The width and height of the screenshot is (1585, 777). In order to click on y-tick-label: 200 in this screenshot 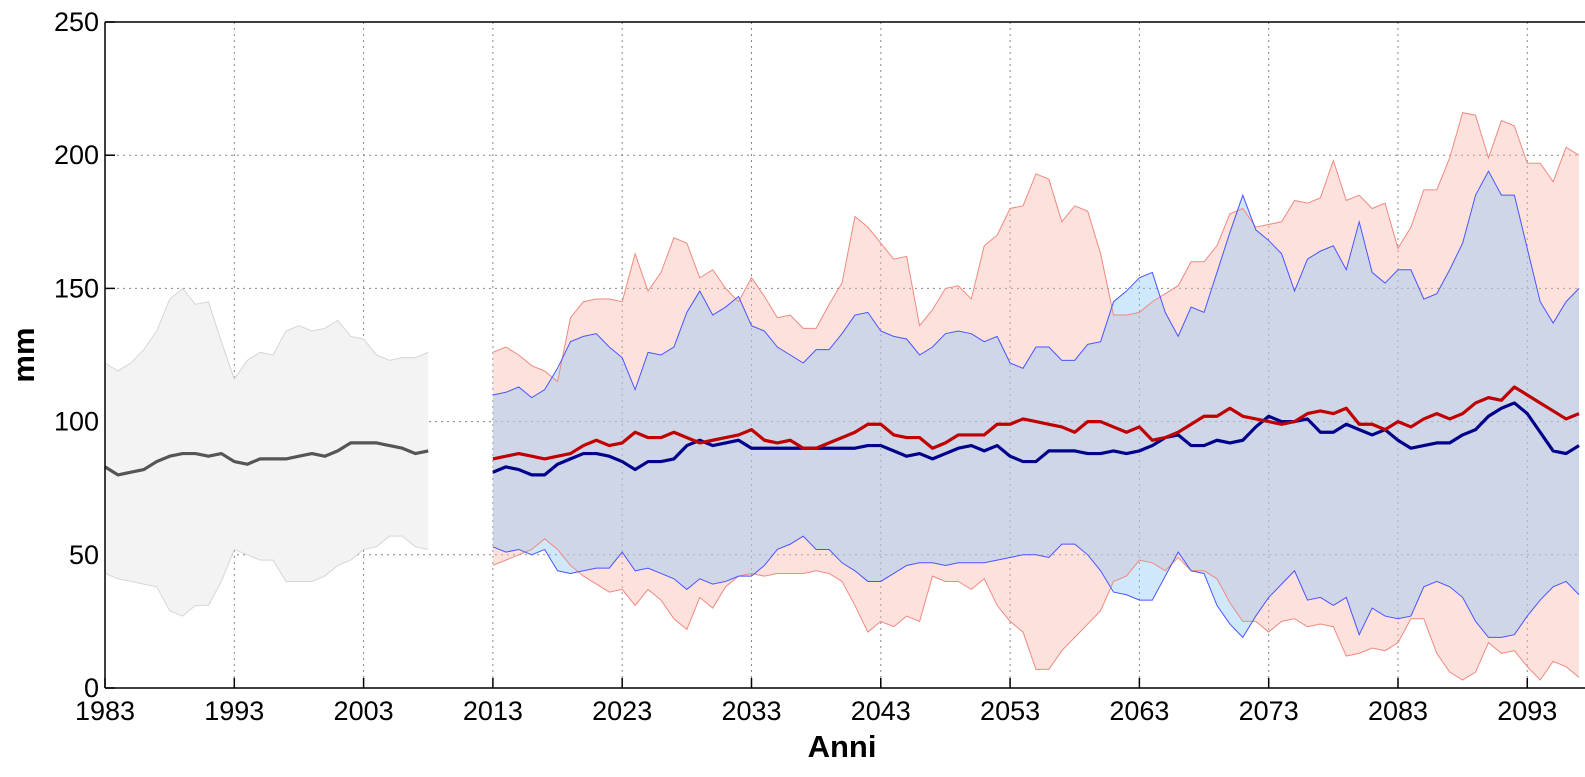, I will do `click(76, 155)`.